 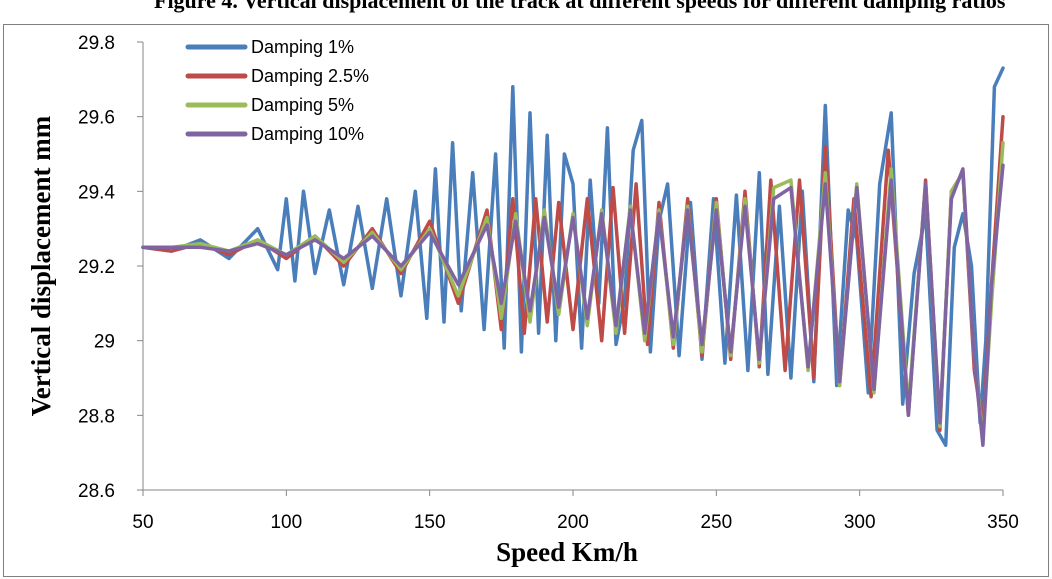 I want to click on x-tick-label: 350, so click(x=1003, y=522).